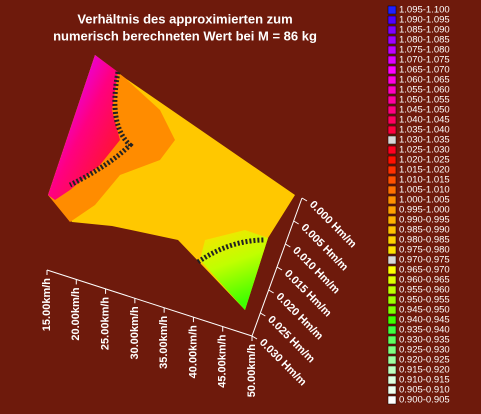  I want to click on legend-label: 0.900-0.905, so click(424, 400).